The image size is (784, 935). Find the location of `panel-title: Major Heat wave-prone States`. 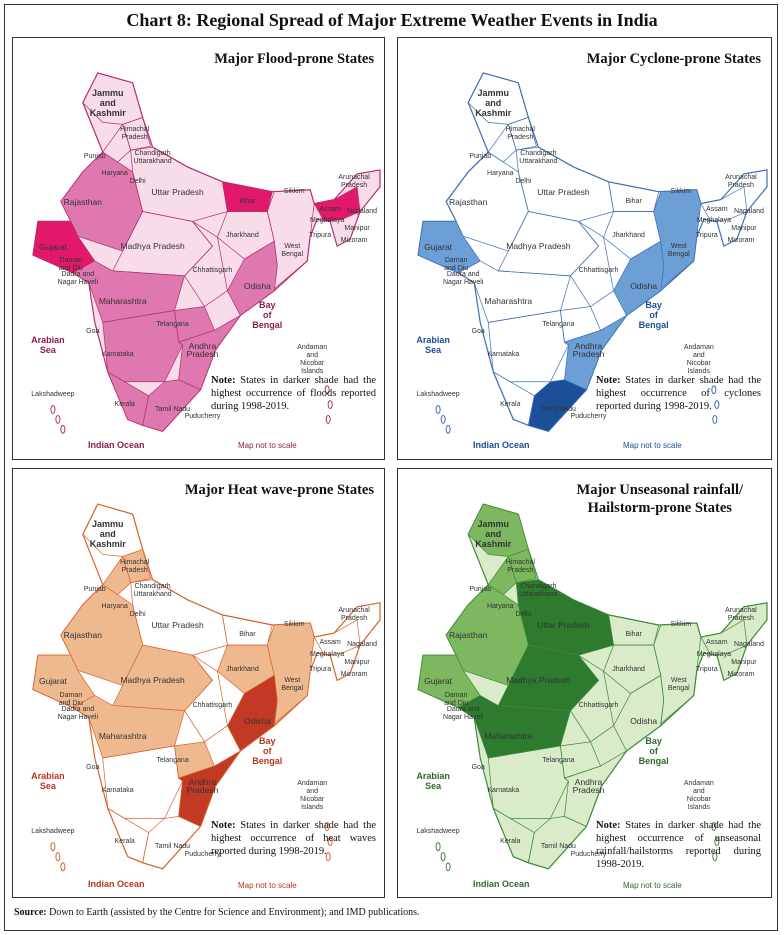

panel-title: Major Heat wave-prone States is located at coordinates (279, 490).